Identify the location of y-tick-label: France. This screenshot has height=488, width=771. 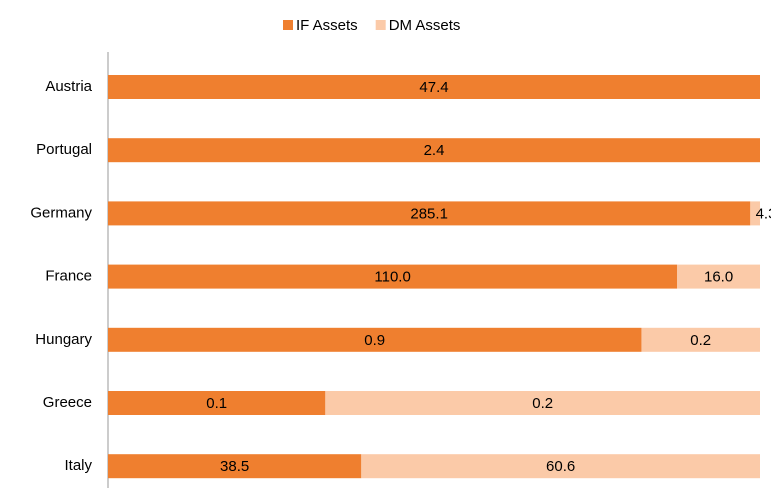
(68, 276).